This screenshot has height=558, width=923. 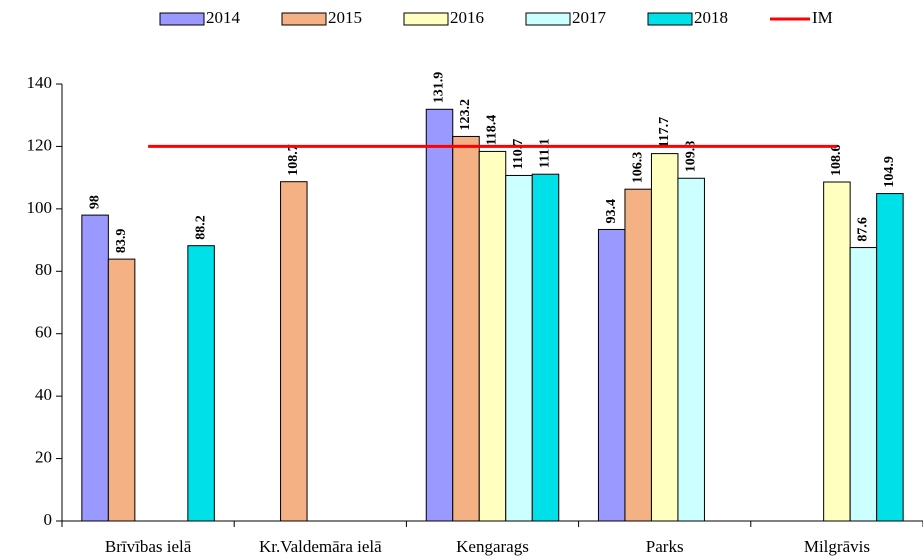 What do you see at coordinates (545, 153) in the screenshot?
I see `data-label: 111.1` at bounding box center [545, 153].